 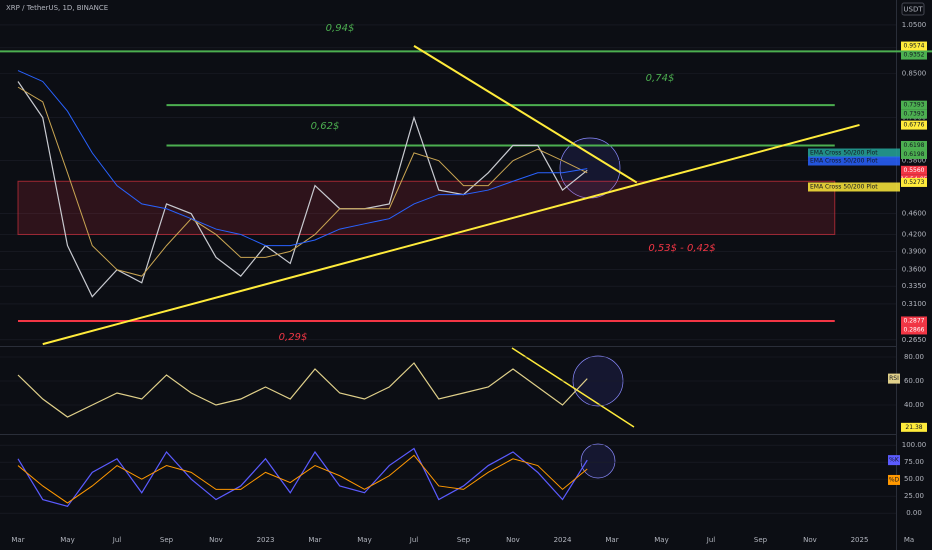 I want to click on annotation: 0,94$, so click(x=340, y=28).